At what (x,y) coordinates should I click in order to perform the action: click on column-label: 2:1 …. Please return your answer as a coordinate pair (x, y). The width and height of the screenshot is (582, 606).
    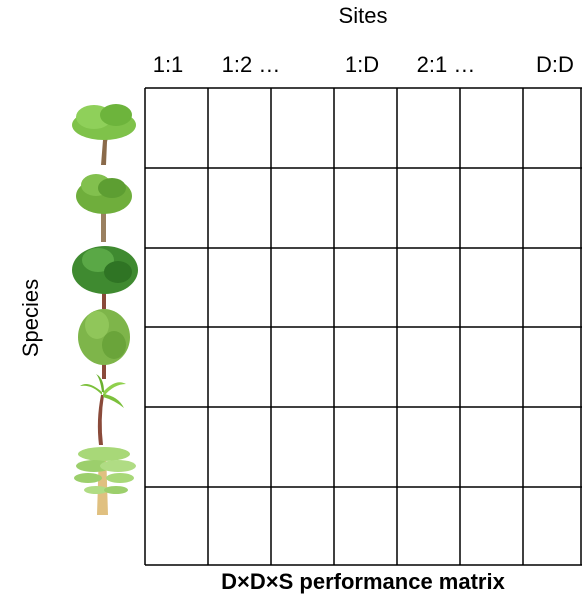
    Looking at the image, I should click on (446, 64).